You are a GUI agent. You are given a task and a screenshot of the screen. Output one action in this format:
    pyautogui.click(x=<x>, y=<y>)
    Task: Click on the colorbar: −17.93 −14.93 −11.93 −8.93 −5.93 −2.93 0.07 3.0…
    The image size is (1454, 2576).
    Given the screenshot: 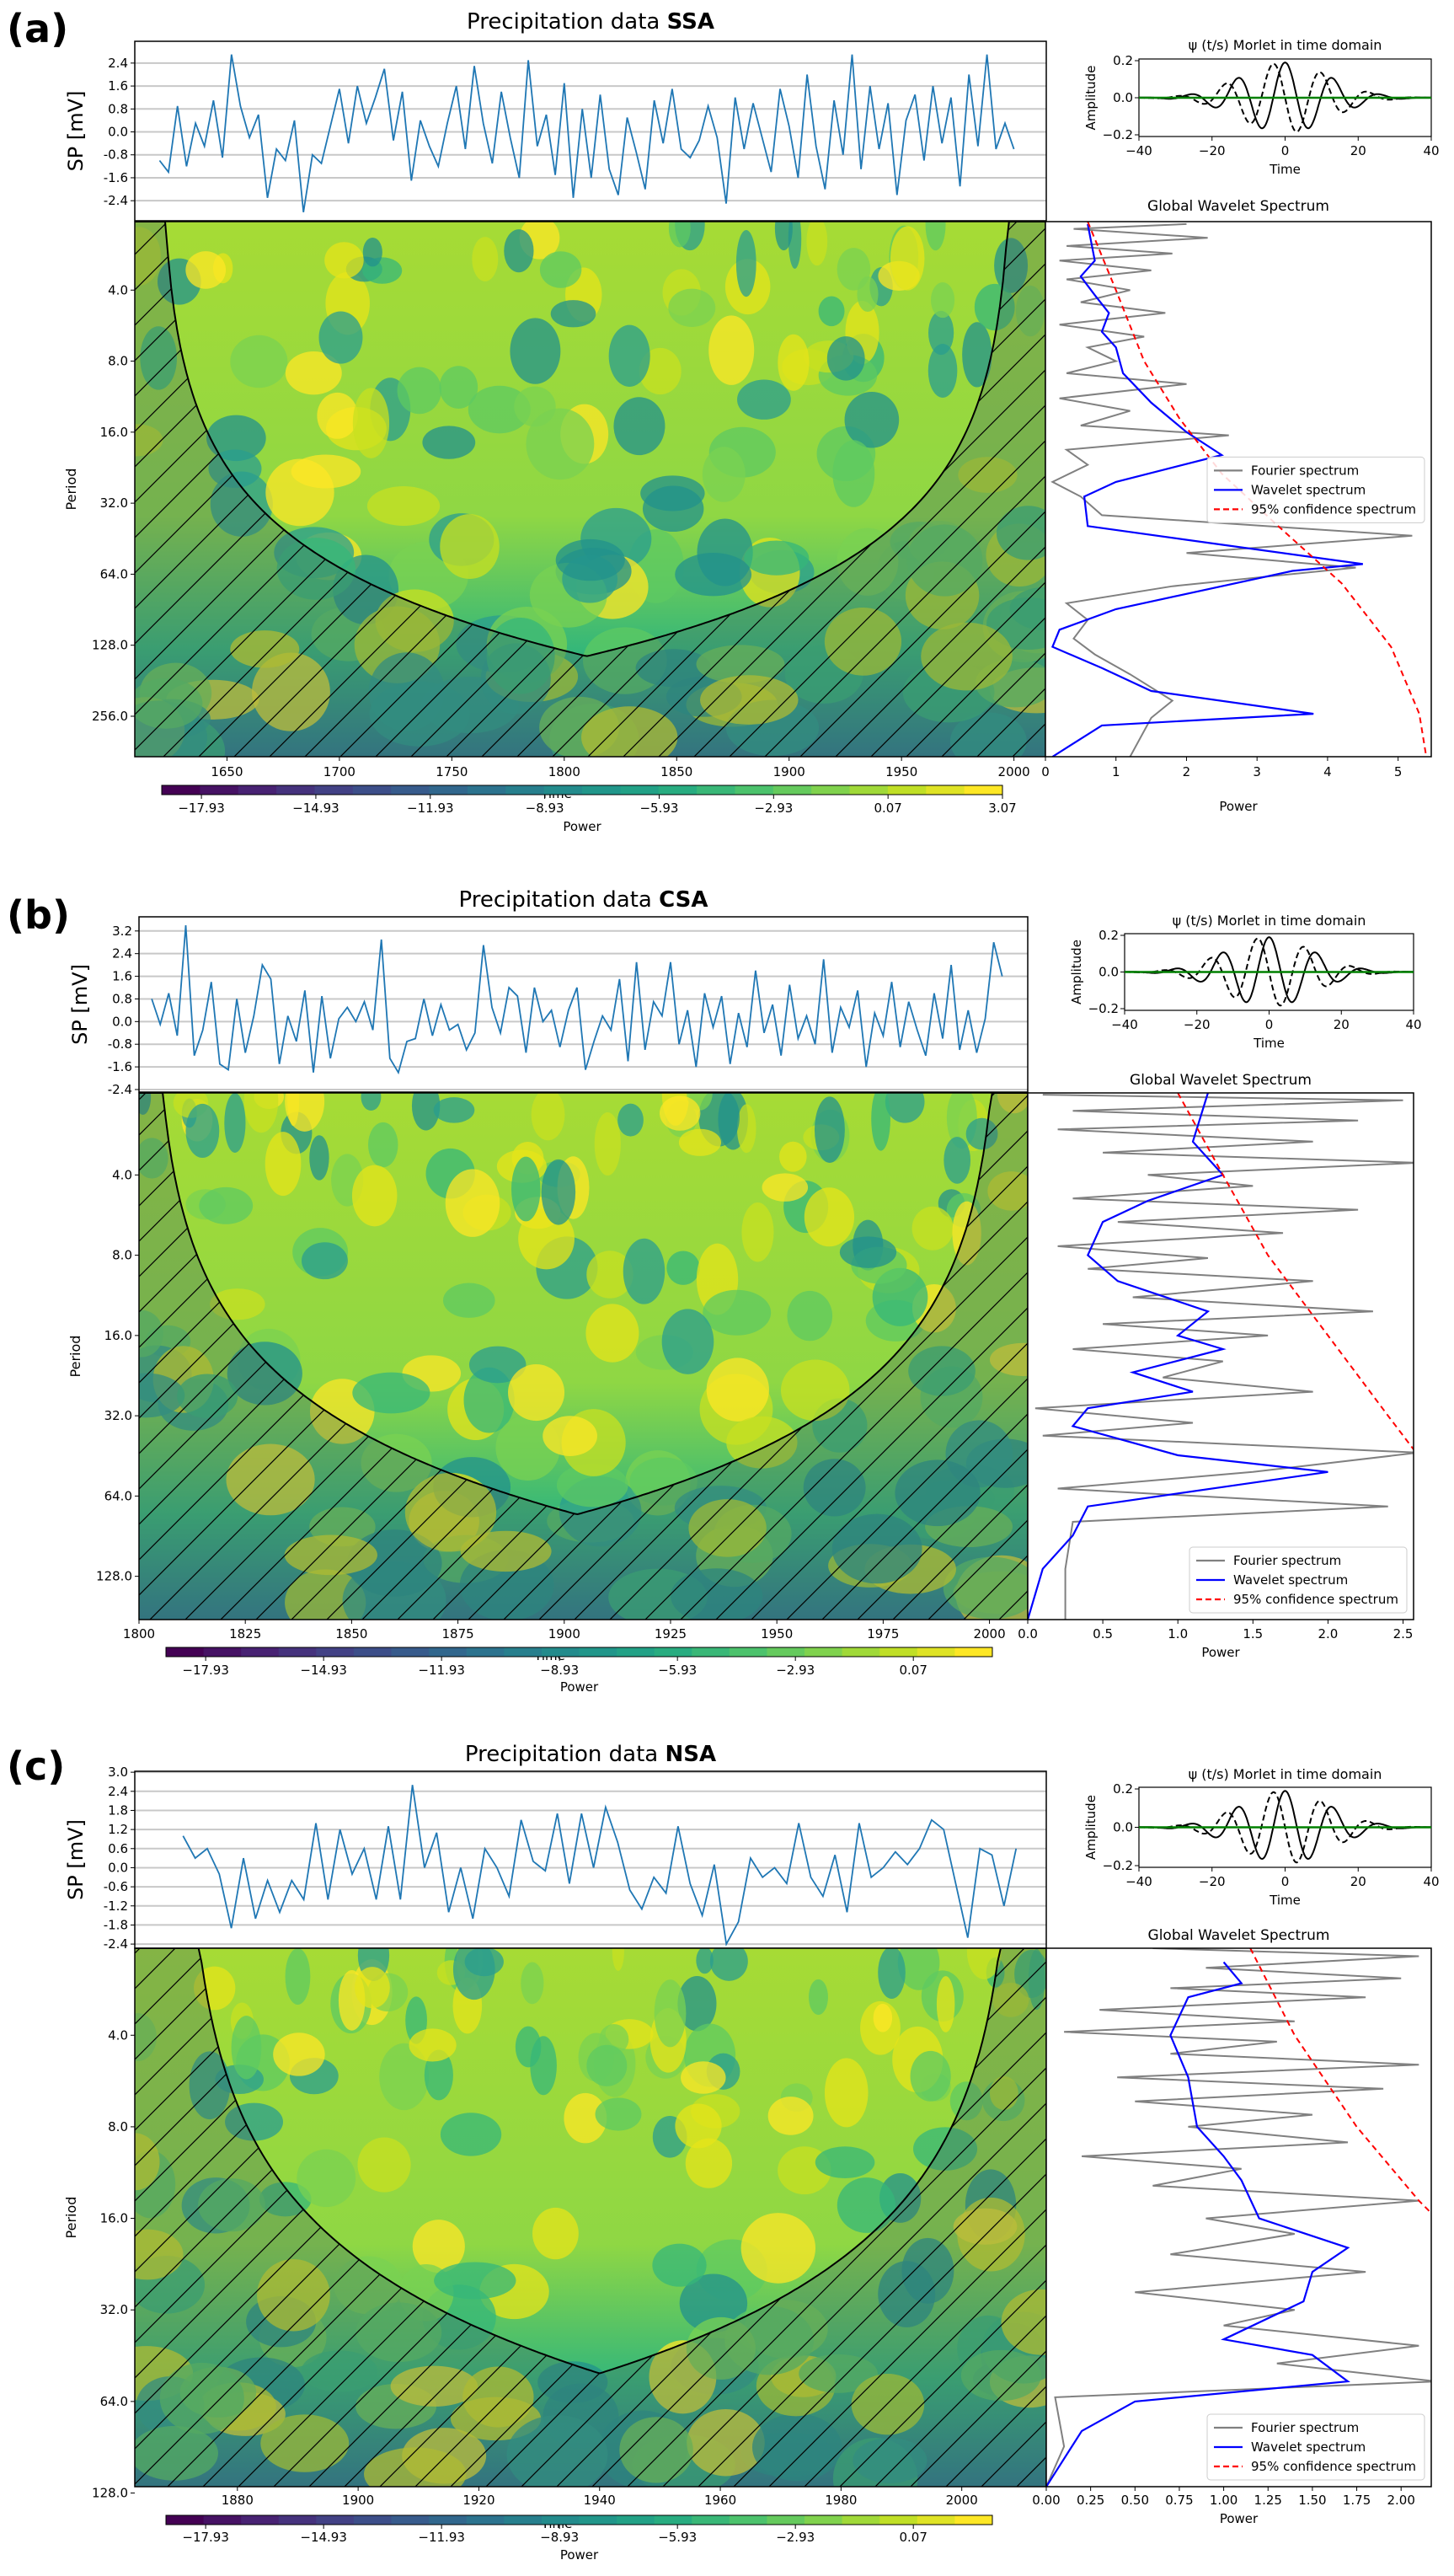 What is the action you would take?
    pyautogui.click(x=589, y=810)
    